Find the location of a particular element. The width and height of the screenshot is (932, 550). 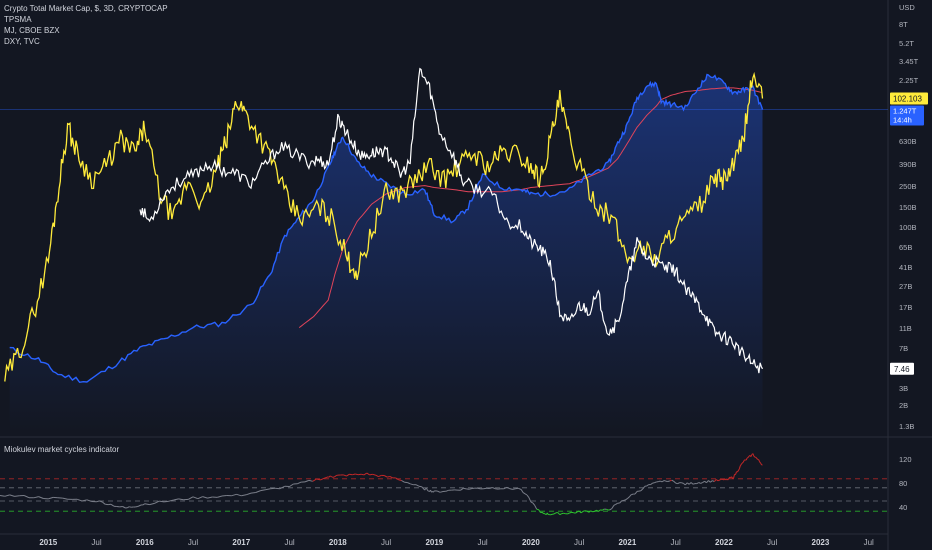

indicator-title: Miokulev market cycles indicator is located at coordinates (62, 449).